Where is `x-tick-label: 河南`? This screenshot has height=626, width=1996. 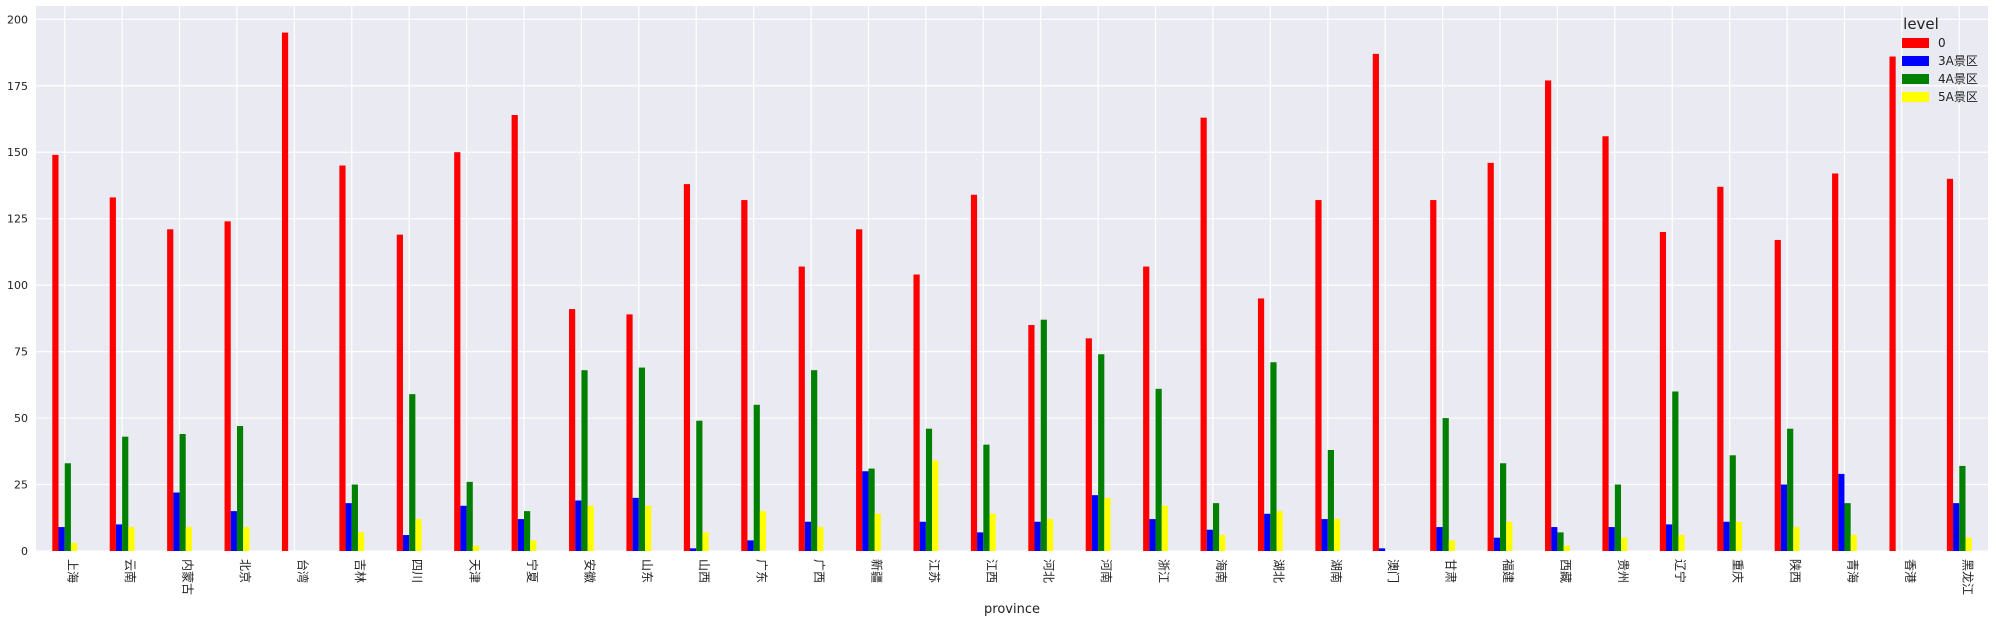 x-tick-label: 河南 is located at coordinates (1106, 571).